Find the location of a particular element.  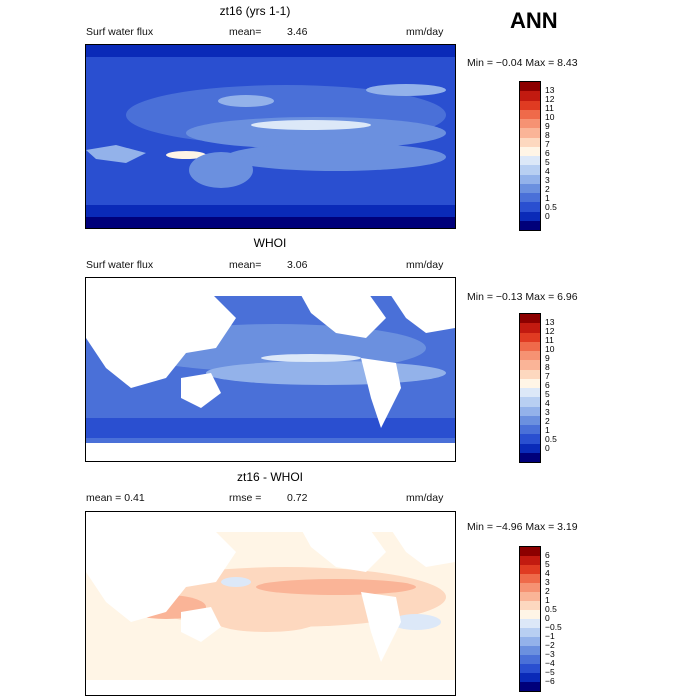

panel1-tick: 7 is located at coordinates (547, 144).